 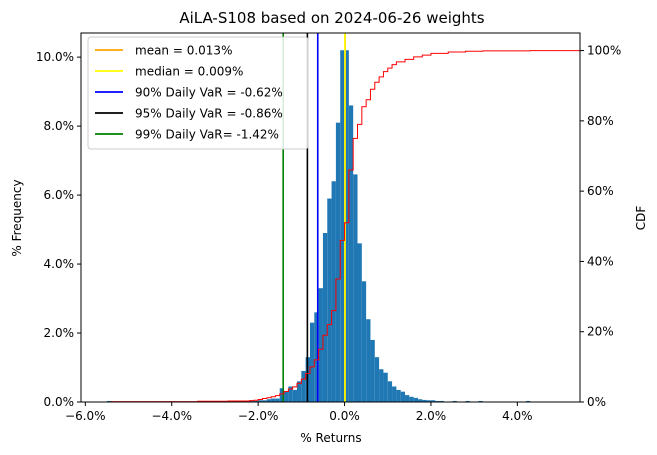 I want to click on y-axis-ticks: 0.0% 2.0% 4.0% 6.0% 8.0% 10.0%, so click(x=58, y=229).